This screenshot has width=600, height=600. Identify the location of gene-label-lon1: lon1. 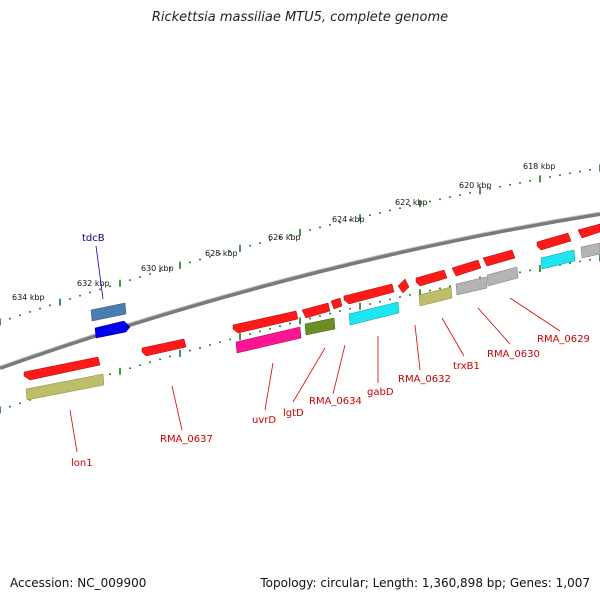
(82, 463).